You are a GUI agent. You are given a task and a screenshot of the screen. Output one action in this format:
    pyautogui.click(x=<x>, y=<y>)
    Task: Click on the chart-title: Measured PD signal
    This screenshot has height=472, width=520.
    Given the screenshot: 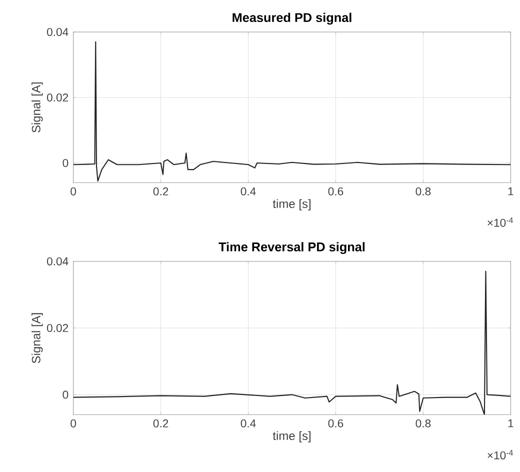 What is the action you would take?
    pyautogui.click(x=292, y=18)
    